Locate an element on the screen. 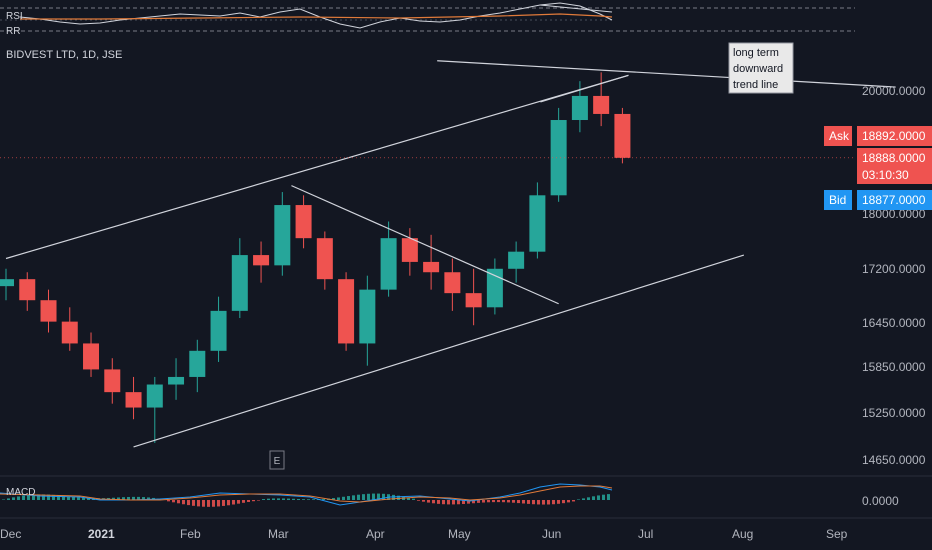 The height and width of the screenshot is (550, 932). time-tick: Dec is located at coordinates (10, 534).